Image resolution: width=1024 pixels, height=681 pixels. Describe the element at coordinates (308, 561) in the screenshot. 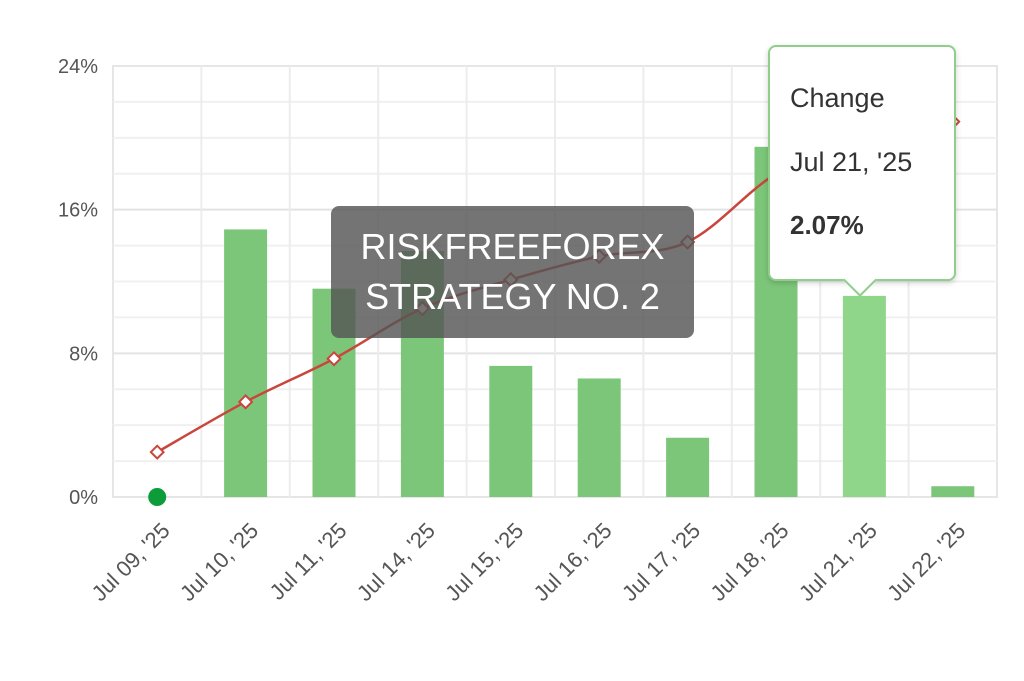

I see `x-tick-label: Jul 11, '25` at that location.